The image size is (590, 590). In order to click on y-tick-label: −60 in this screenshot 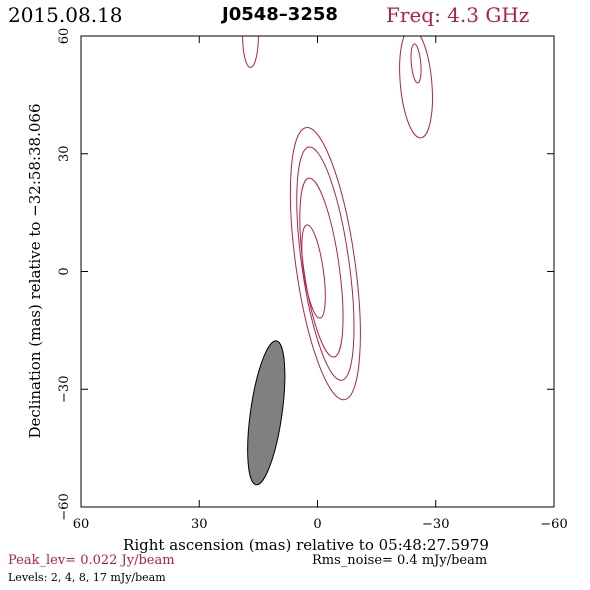, I will do `click(64, 506)`.